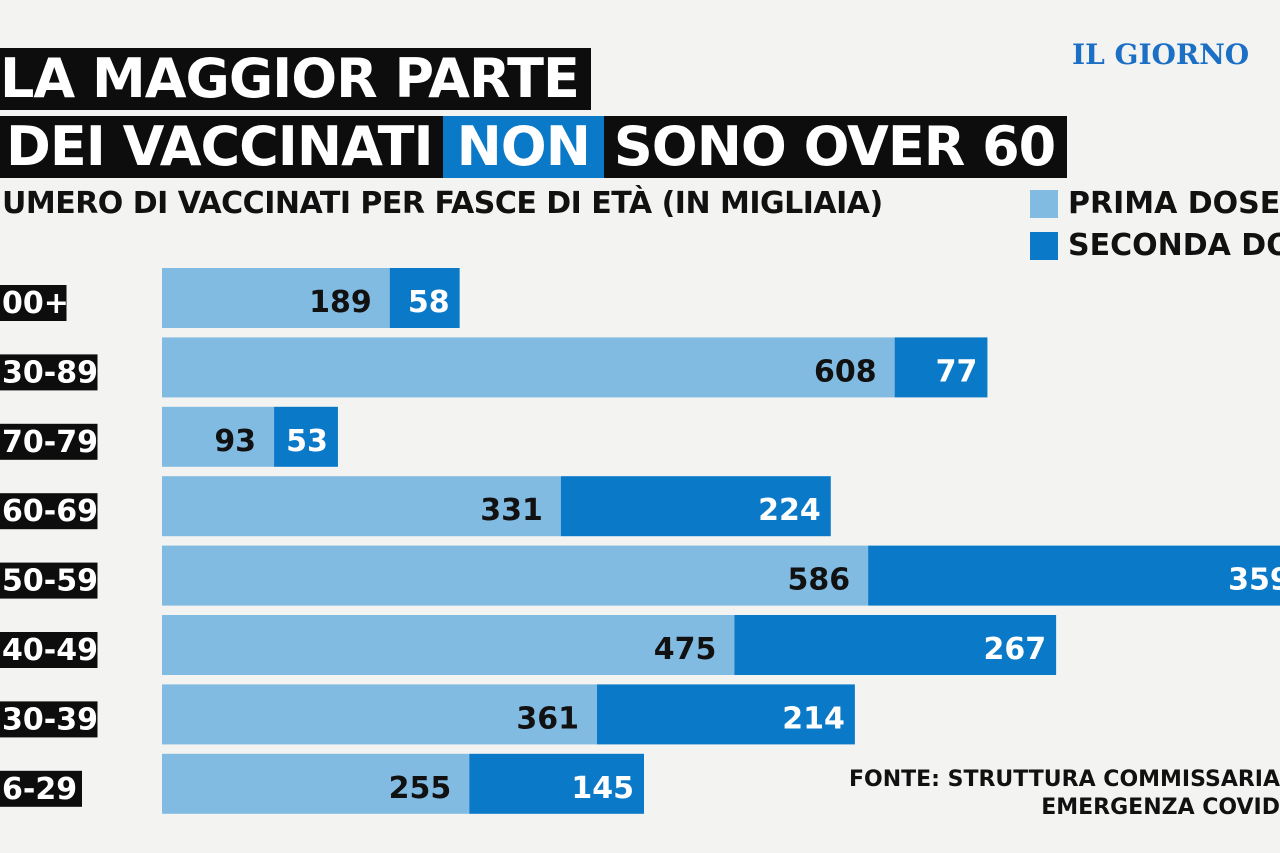  What do you see at coordinates (685, 649) in the screenshot?
I see `value-label-first-dose: 475` at bounding box center [685, 649].